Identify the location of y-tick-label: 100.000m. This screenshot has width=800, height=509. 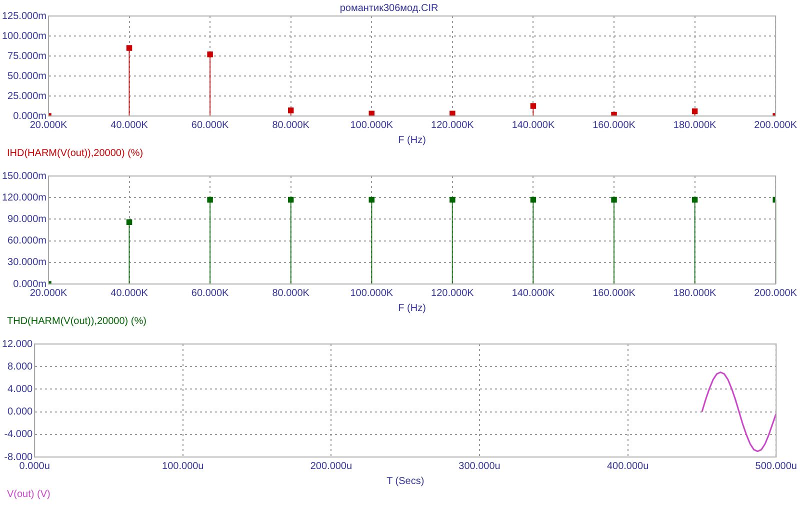
(24, 36).